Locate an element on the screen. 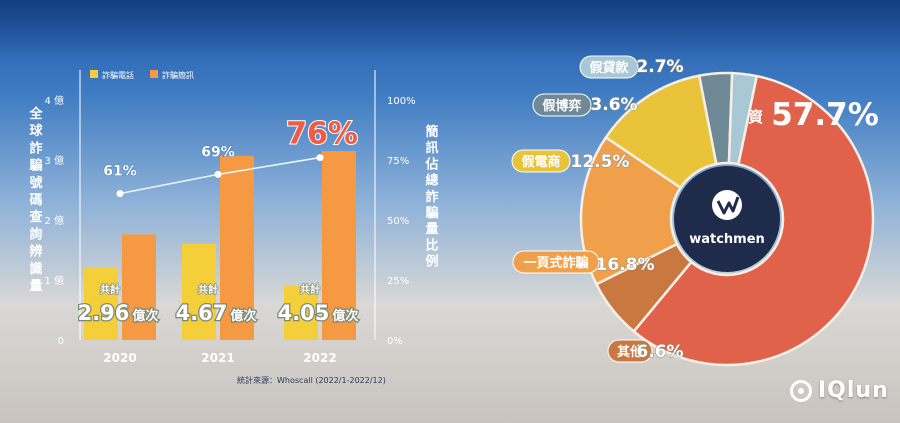 This screenshot has height=423, width=900. legend-label: 詐騙簡訊 is located at coordinates (178, 75).